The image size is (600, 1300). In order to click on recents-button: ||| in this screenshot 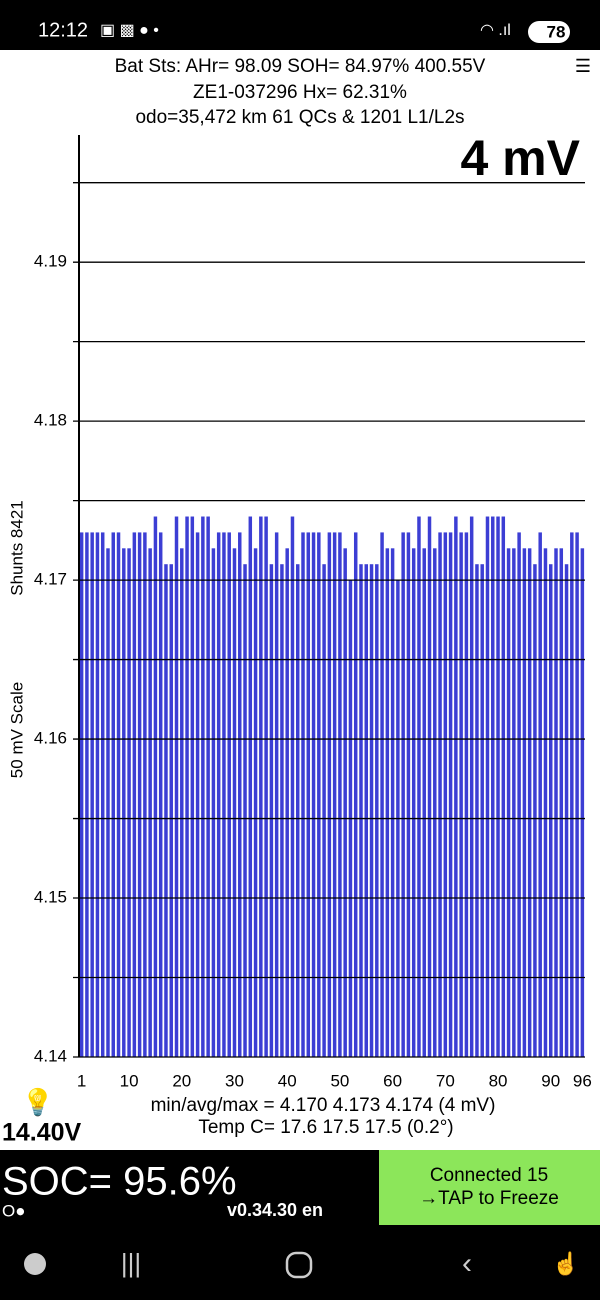, I will do `click(131, 1263)`.